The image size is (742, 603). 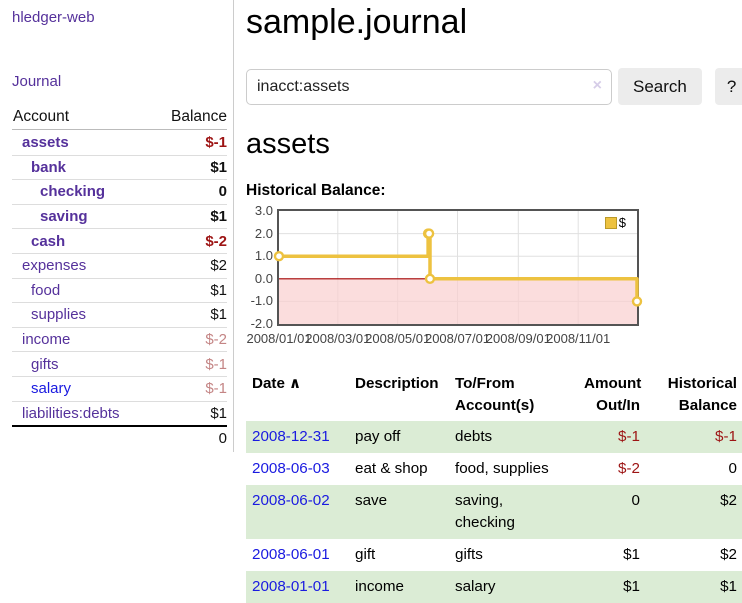 What do you see at coordinates (291, 469) in the screenshot?
I see `transaction-date-link: 2008-06-03` at bounding box center [291, 469].